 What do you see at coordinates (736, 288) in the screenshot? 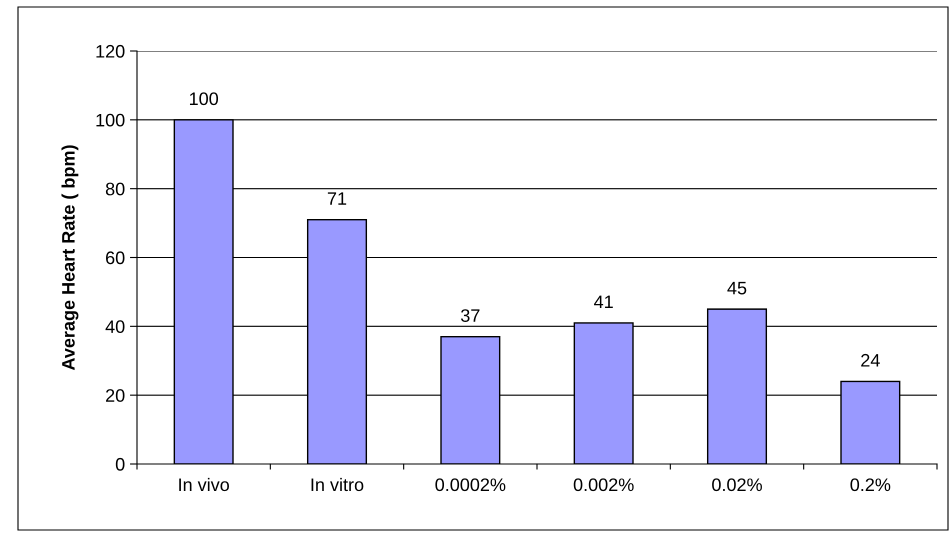
I see `data-label: 45` at bounding box center [736, 288].